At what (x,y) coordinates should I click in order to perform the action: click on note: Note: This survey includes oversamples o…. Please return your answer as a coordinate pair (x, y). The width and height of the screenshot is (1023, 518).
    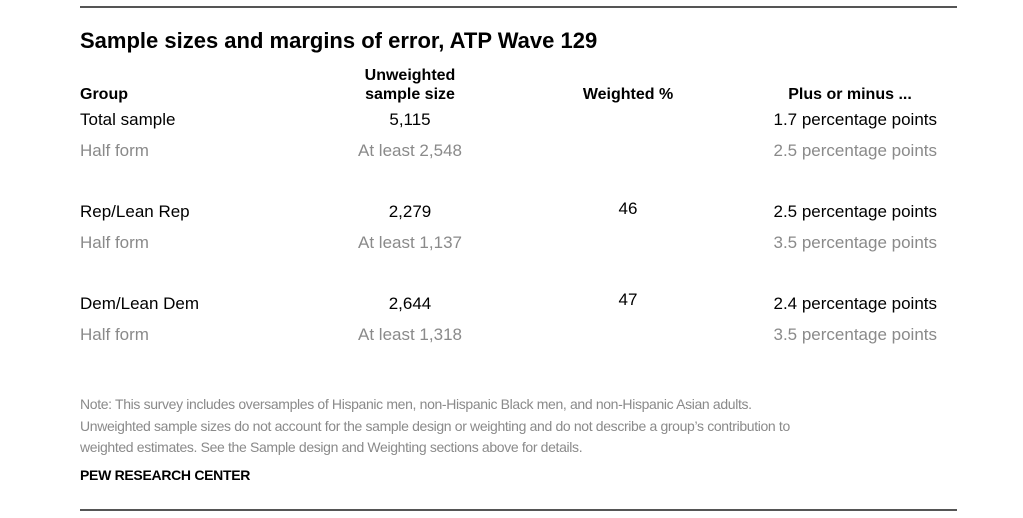
    Looking at the image, I should click on (435, 426).